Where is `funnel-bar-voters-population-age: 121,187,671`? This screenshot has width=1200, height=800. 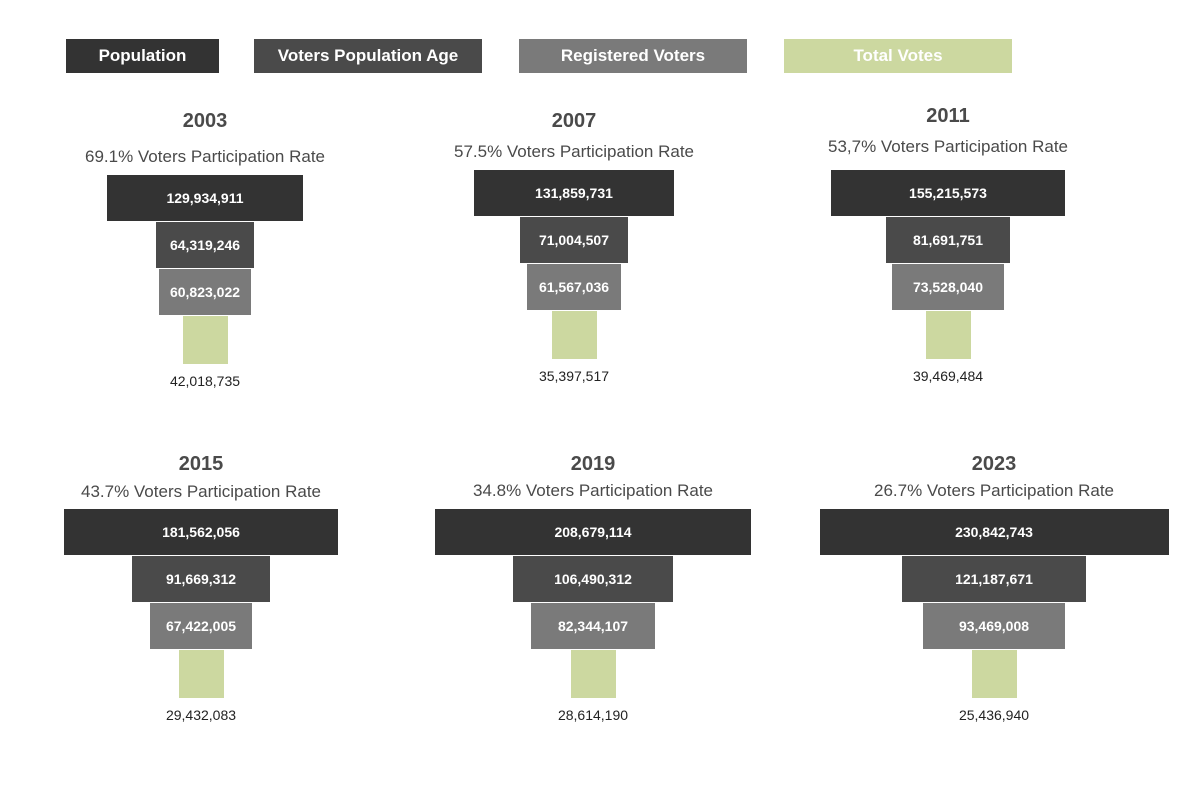 funnel-bar-voters-population-age: 121,187,671 is located at coordinates (994, 579).